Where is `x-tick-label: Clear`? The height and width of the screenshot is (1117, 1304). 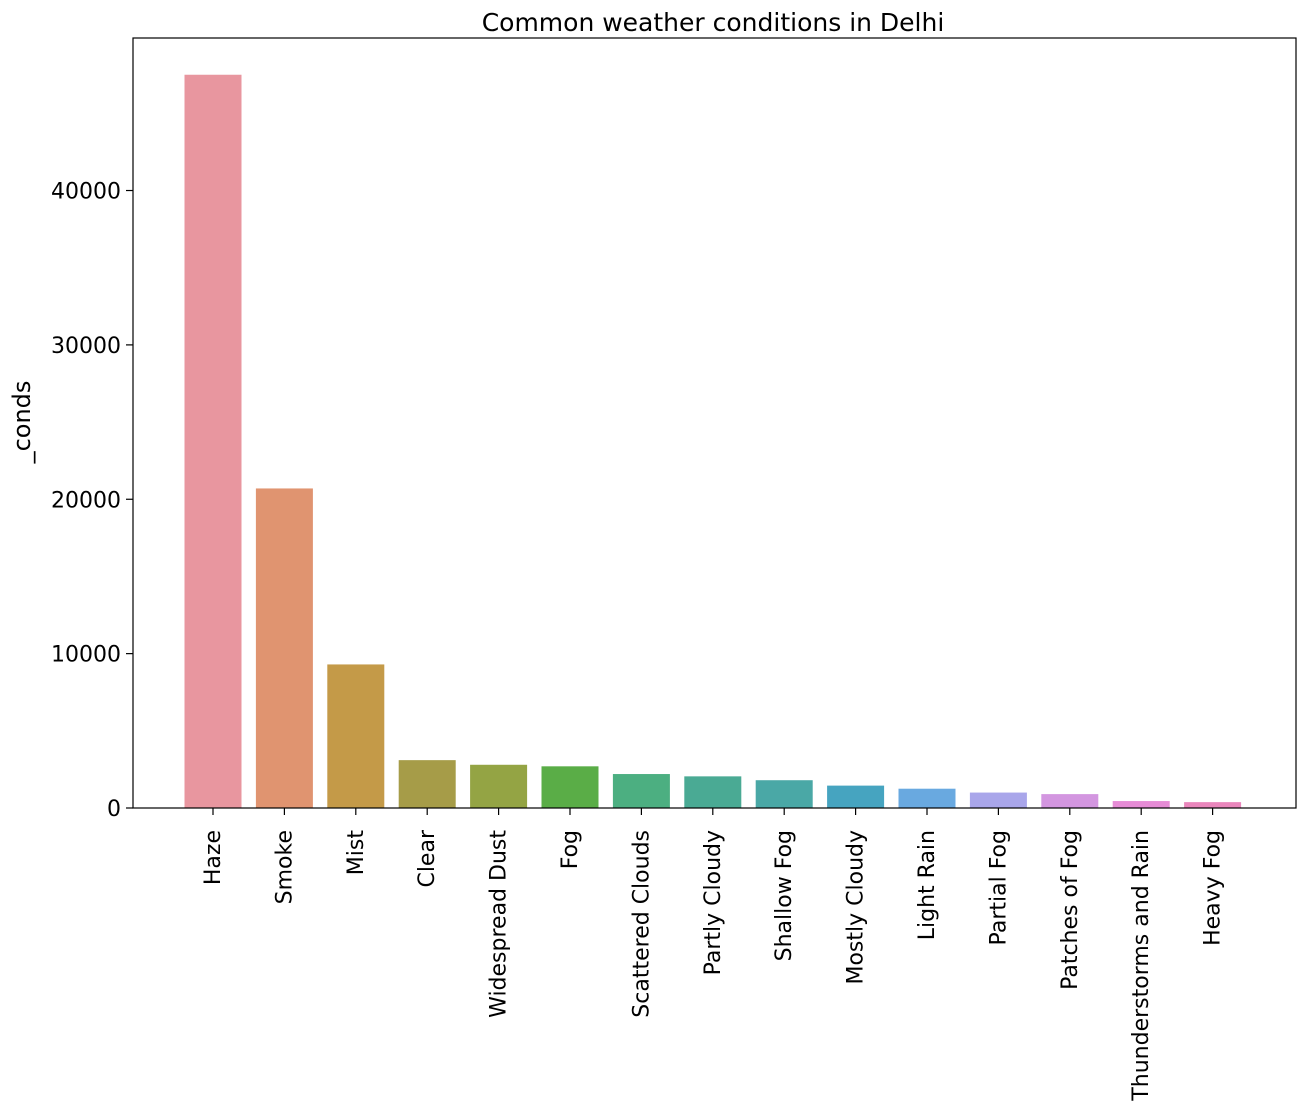
x-tick-label: Clear is located at coordinates (427, 858).